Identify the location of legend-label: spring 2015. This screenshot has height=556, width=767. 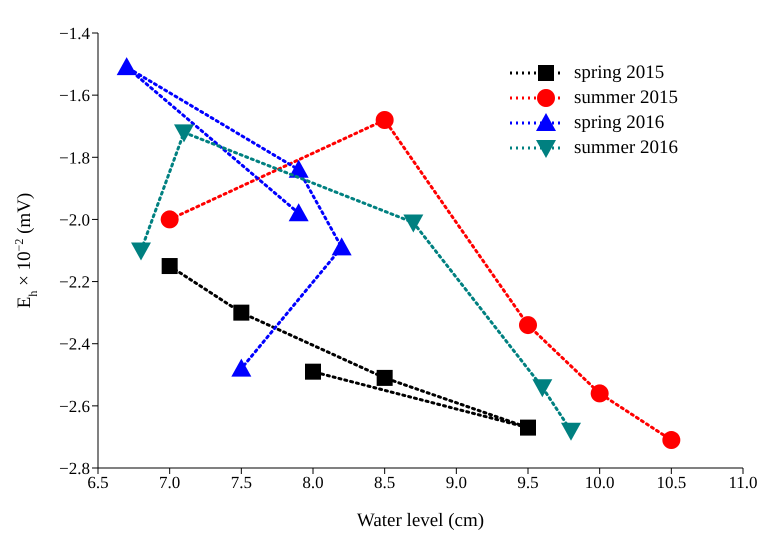
(619, 73).